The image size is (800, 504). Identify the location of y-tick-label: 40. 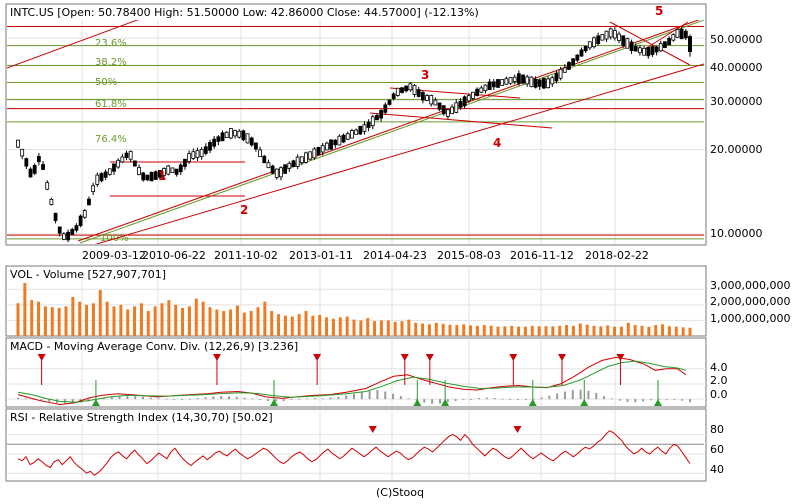
(717, 469).